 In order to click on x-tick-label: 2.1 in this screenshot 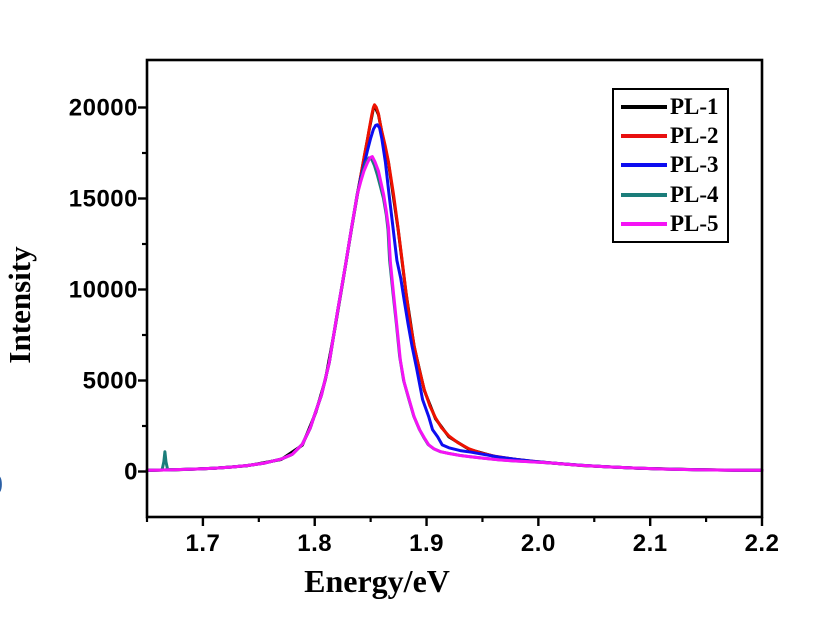, I will do `click(650, 543)`.